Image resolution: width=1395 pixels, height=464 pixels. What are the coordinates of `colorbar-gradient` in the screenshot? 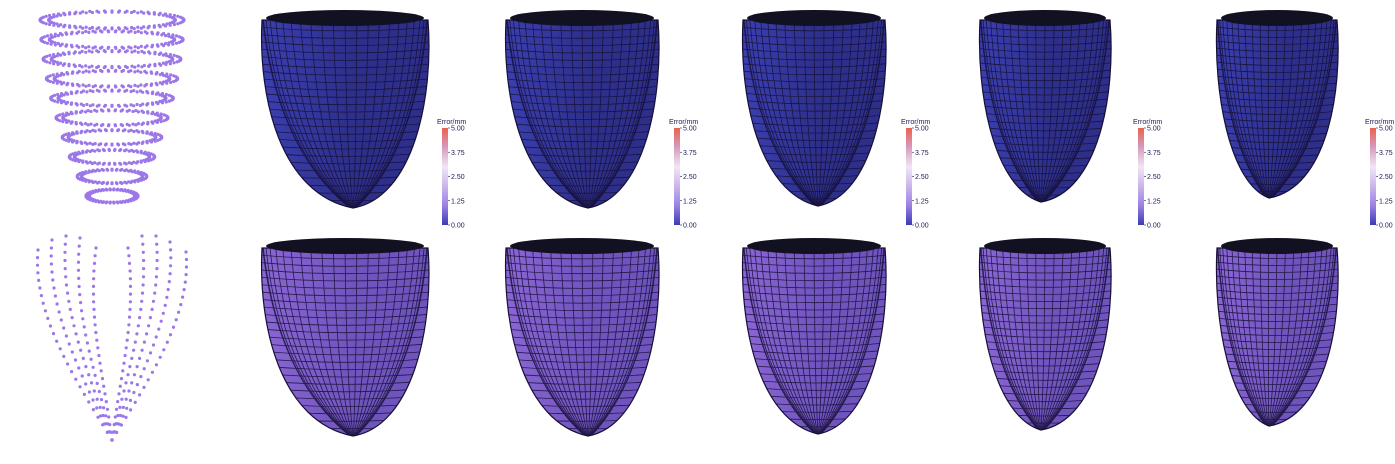 It's located at (677, 176).